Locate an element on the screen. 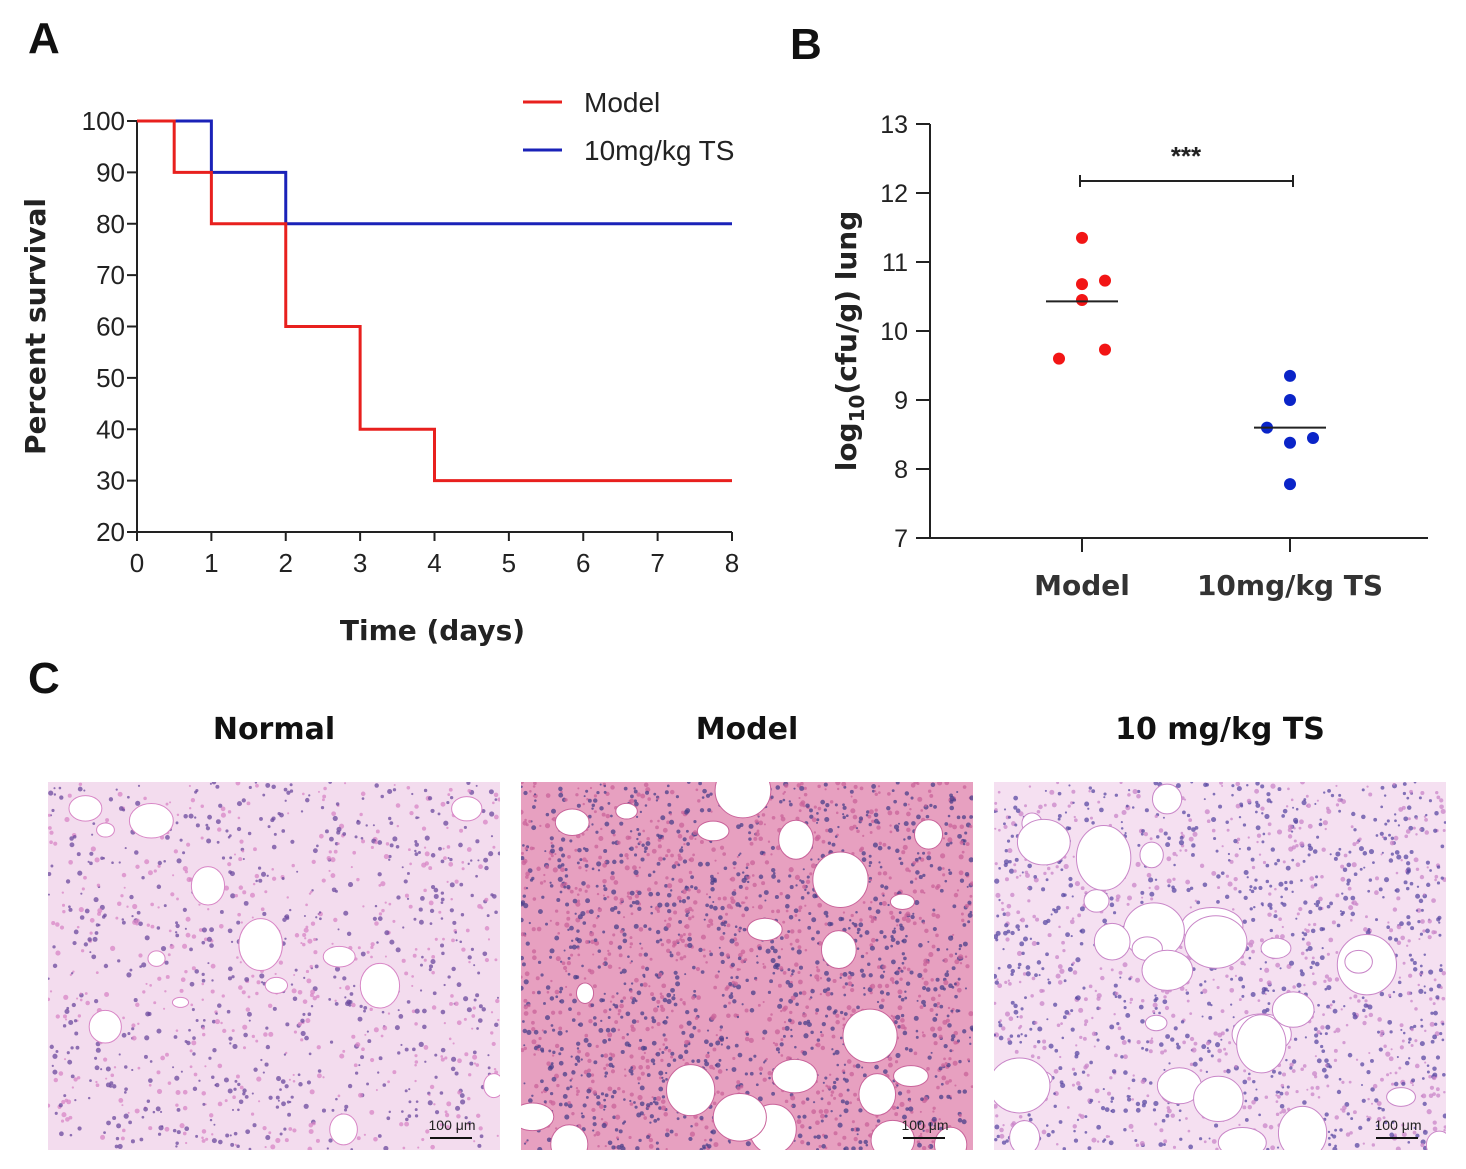 The height and width of the screenshot is (1169, 1466). histology-title-model: Model is located at coordinates (747, 729).